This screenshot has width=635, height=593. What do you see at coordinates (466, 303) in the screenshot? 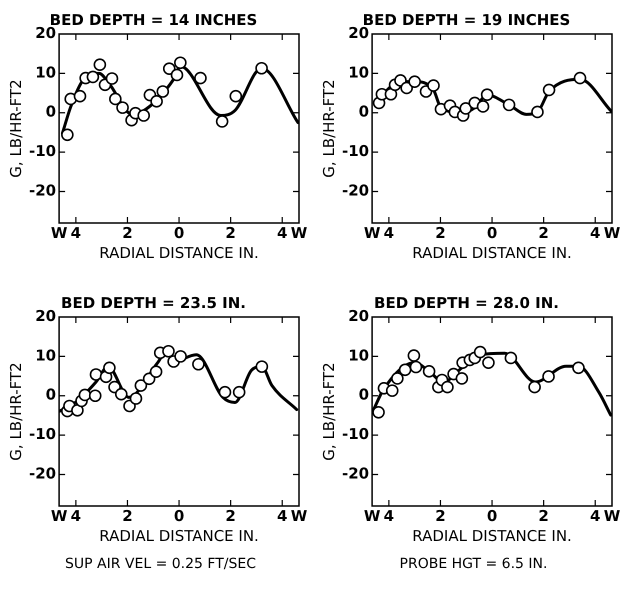
I see `chart-title: BED DEPTH = 28.0 IN.` at bounding box center [466, 303].